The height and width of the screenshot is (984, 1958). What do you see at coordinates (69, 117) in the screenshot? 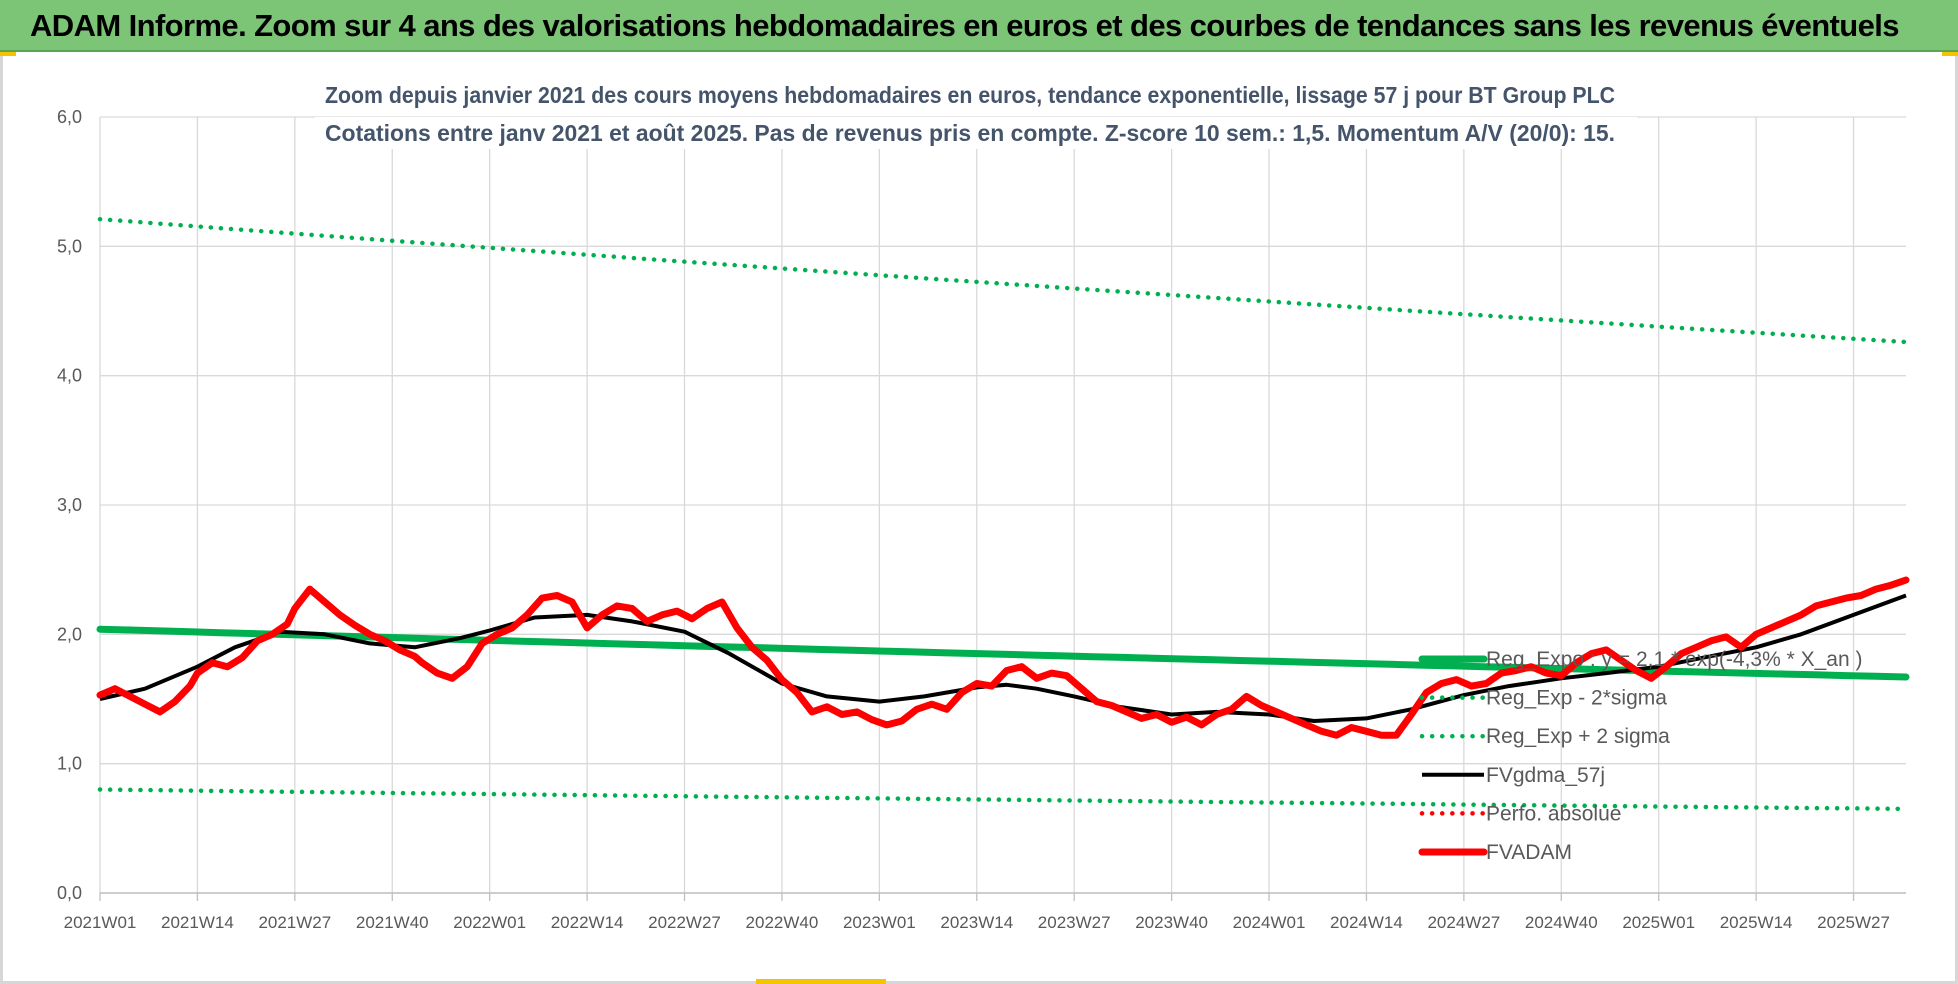
I see `y-tick-label: 6,0` at bounding box center [69, 117].